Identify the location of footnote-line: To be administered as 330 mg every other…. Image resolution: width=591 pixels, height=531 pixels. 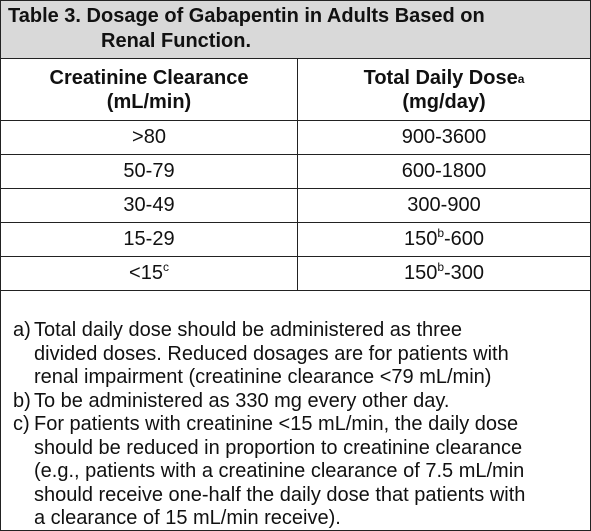
(242, 400).